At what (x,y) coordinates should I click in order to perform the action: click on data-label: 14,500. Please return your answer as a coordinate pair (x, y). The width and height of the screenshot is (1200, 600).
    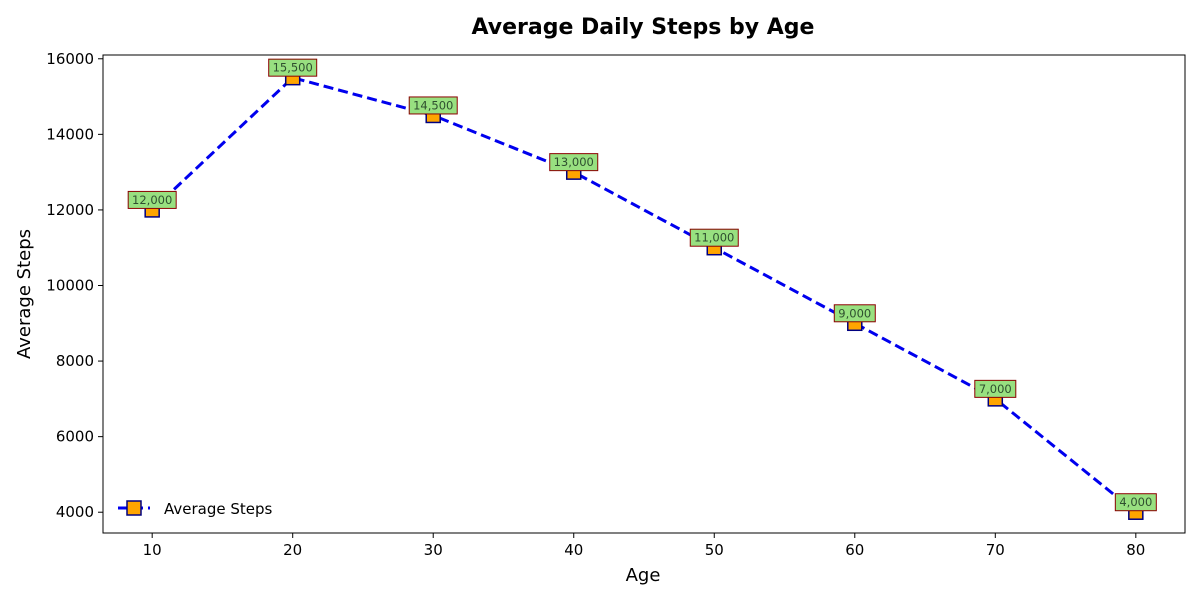
    Looking at the image, I should click on (433, 105).